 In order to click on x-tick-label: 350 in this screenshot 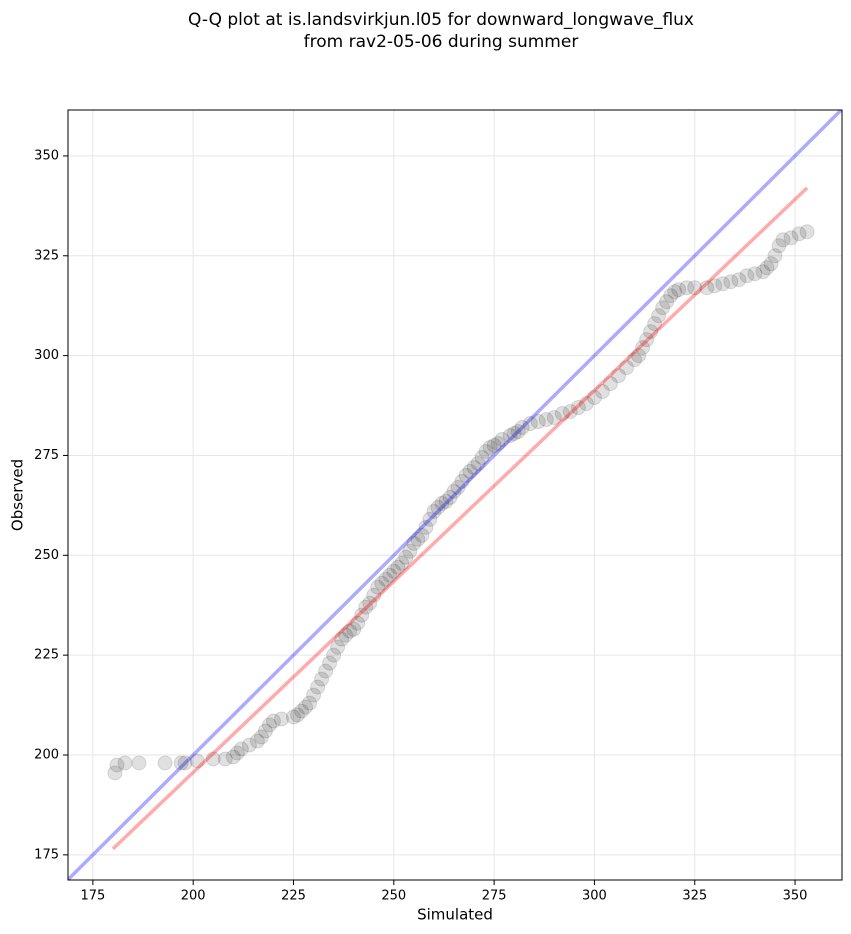, I will do `click(795, 896)`.